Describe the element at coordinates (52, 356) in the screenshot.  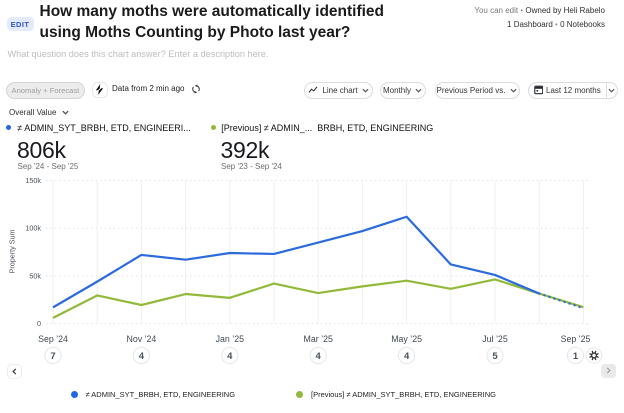
I see `svg-text: 7` at that location.